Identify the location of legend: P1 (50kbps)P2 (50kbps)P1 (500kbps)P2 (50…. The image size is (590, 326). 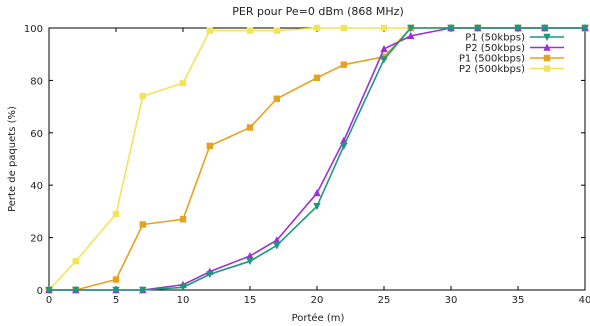
(511, 54).